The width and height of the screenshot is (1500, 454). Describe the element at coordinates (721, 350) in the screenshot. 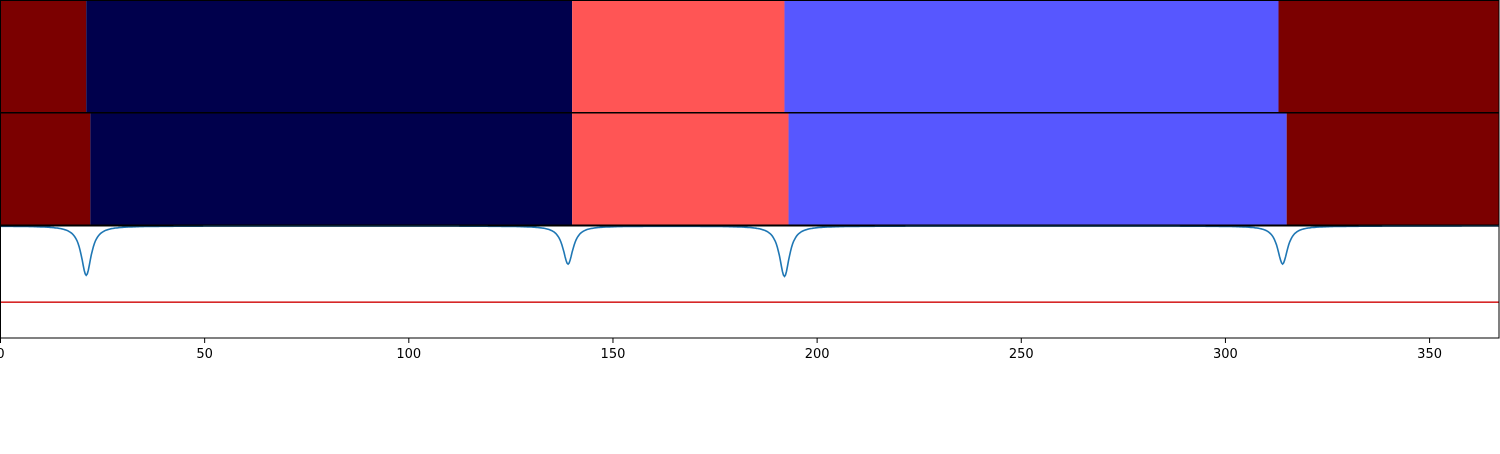

I see `x-axis: 0 50 100 150 200 250 300 350` at that location.